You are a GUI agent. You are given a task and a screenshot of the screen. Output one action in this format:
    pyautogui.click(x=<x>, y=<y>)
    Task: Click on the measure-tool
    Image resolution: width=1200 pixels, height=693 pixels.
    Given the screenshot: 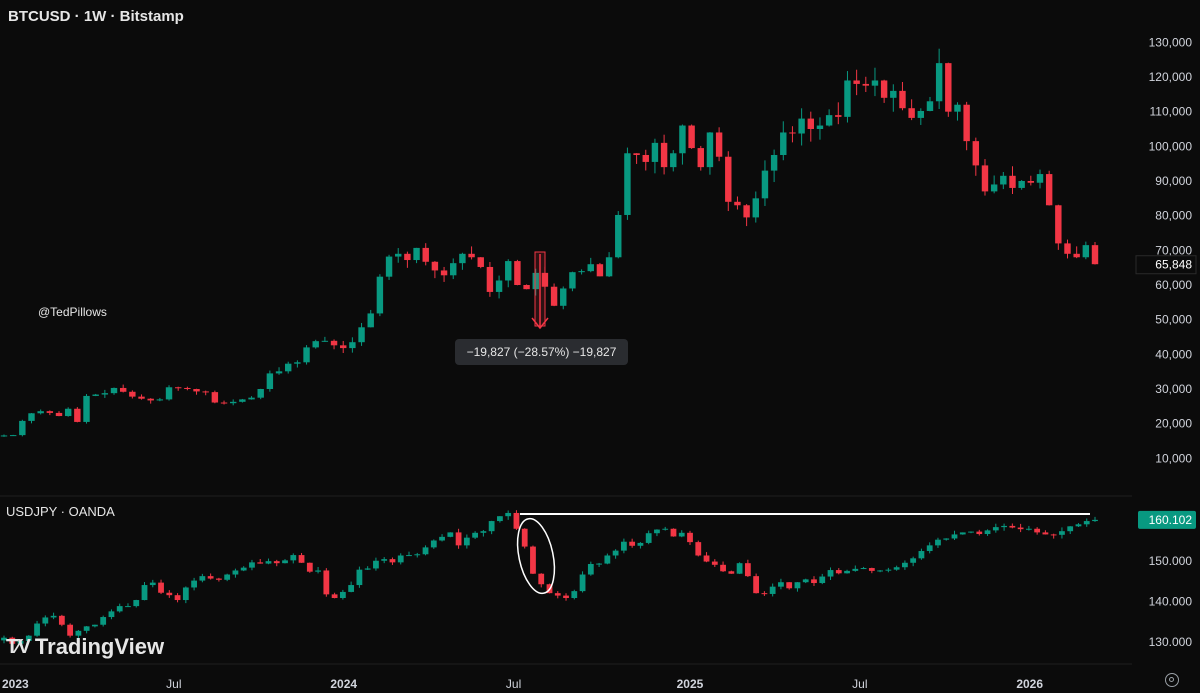 What is the action you would take?
    pyautogui.click(x=540, y=290)
    